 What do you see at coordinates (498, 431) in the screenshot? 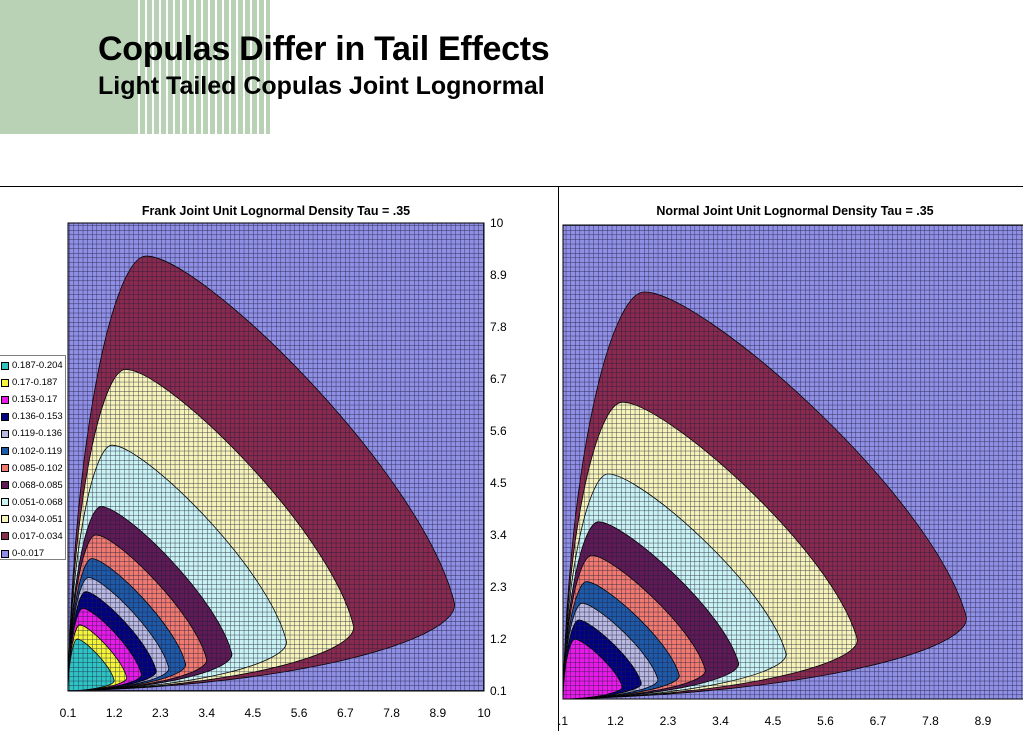
I see `frank-y-tick-label: 5.6` at bounding box center [498, 431].